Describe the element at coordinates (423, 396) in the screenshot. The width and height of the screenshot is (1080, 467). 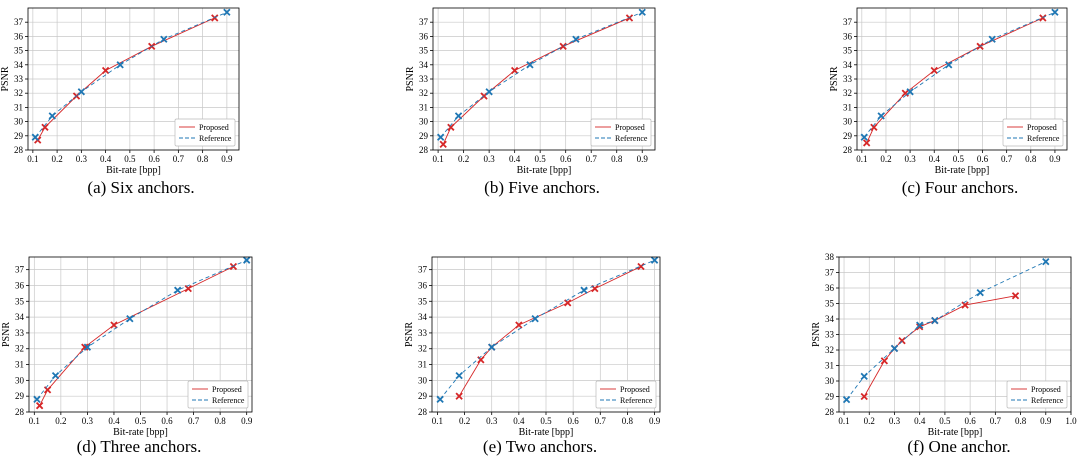
I see `y-tick-label: 29` at that location.